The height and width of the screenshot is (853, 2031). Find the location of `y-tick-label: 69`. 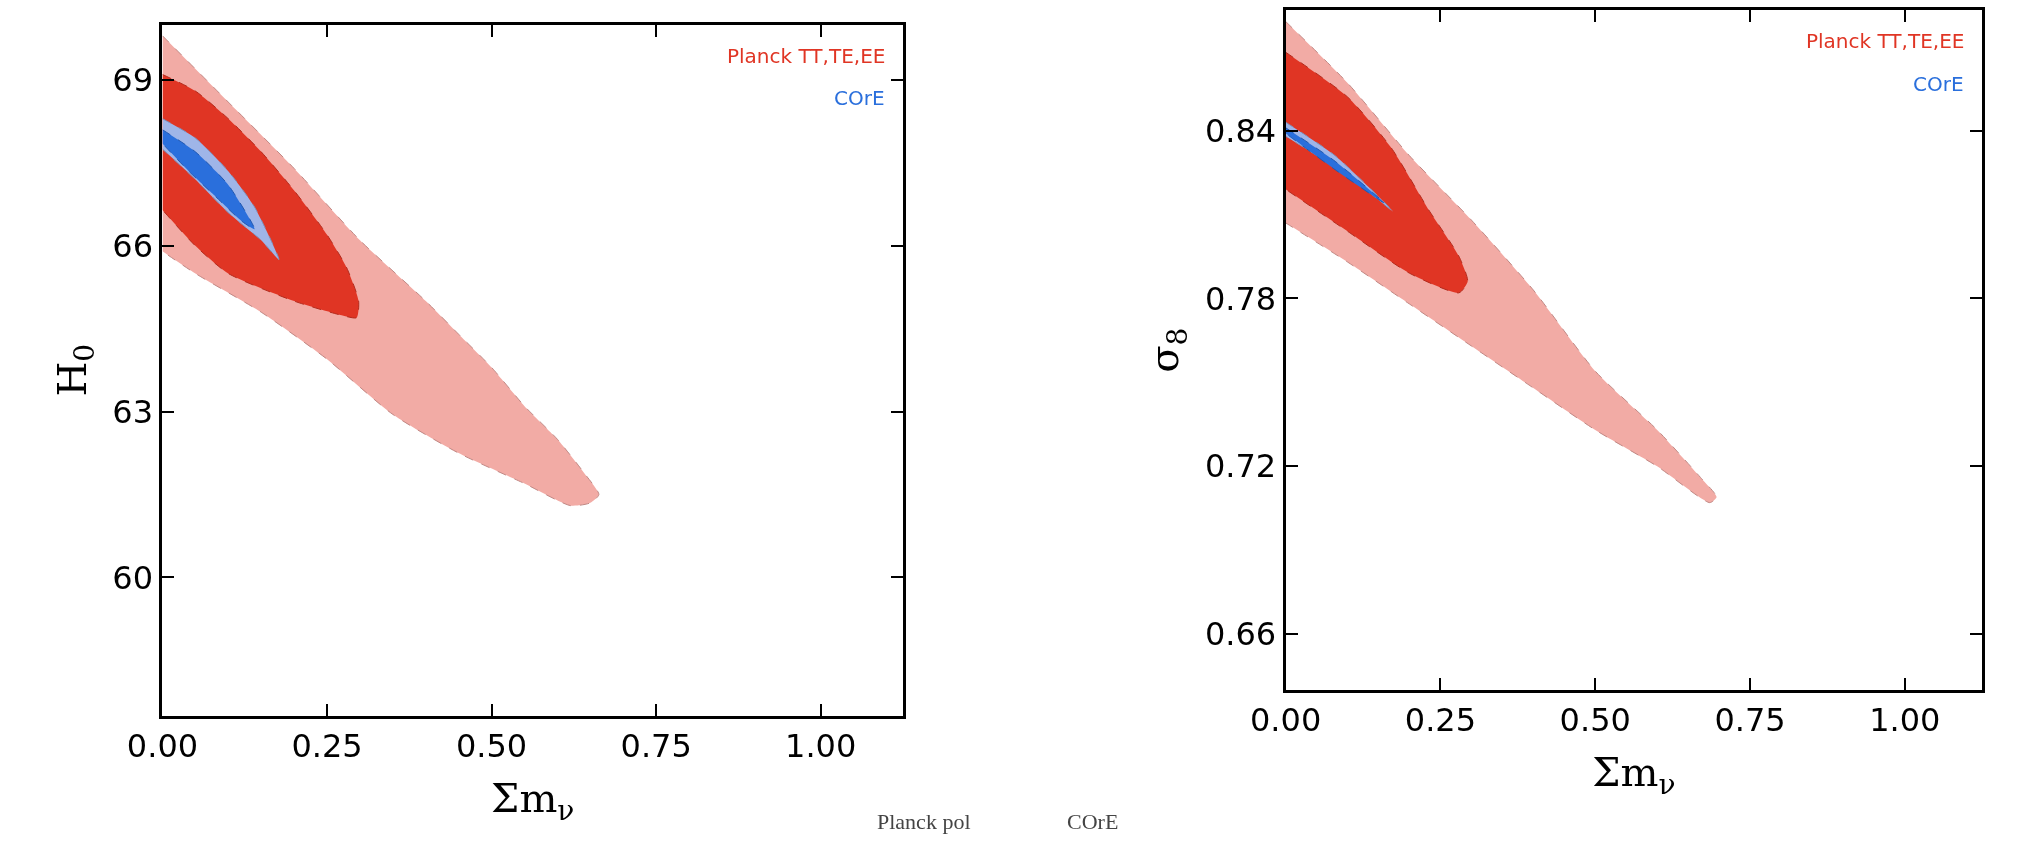

y-tick-label: 69 is located at coordinates (133, 80).